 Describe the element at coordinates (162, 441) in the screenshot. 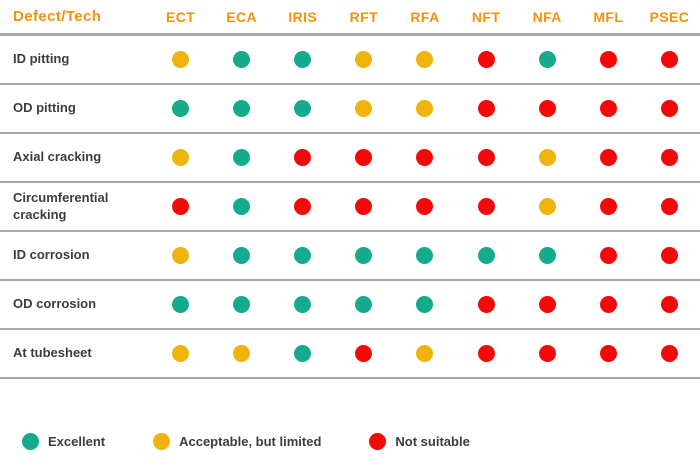

I see `legend-dot-acceptable` at that location.